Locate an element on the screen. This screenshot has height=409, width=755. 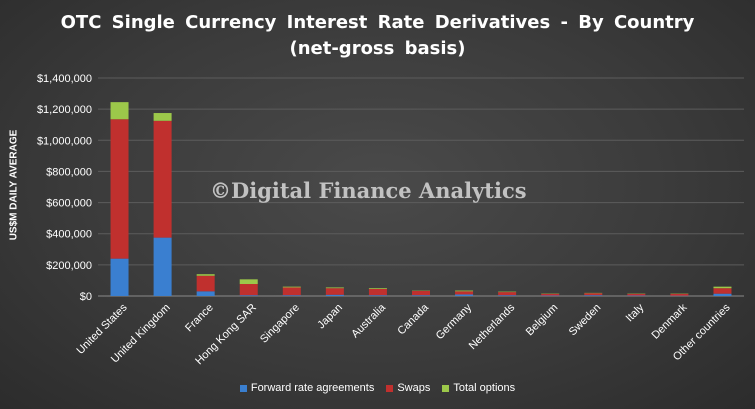
y-tick-label: $0 is located at coordinates (86, 297).